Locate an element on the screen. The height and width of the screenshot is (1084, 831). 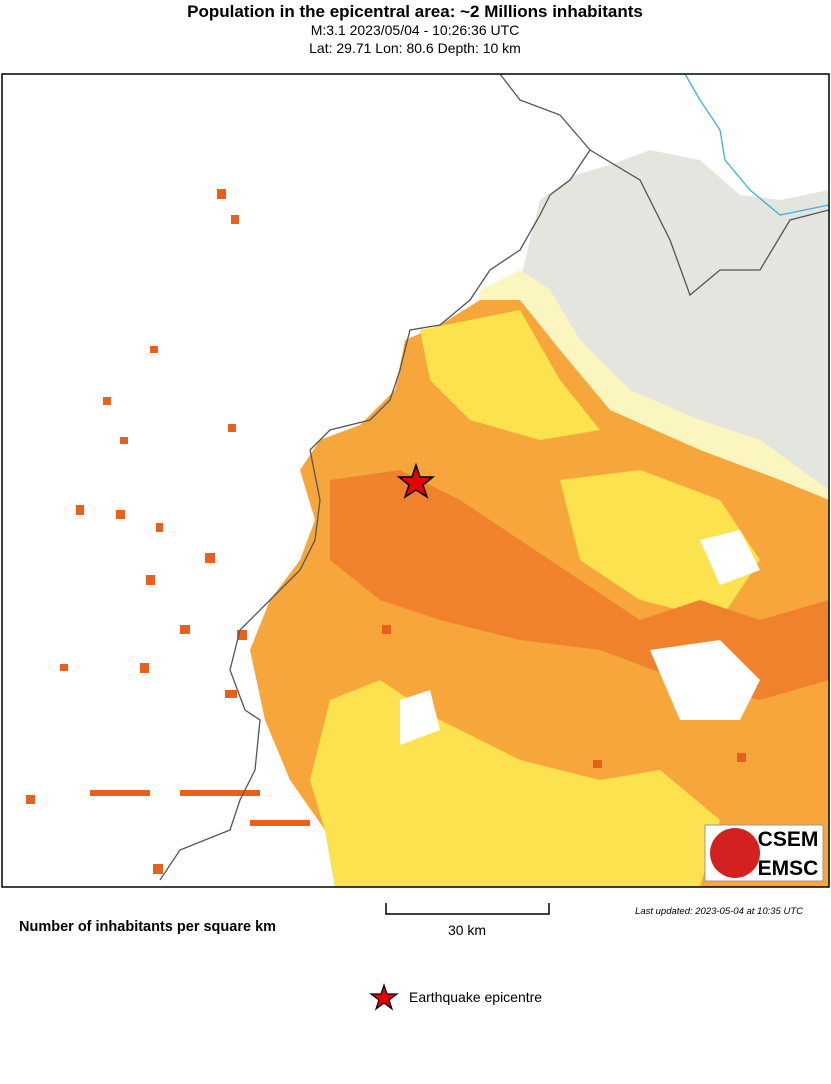
location: Lat: 29.71 Lon: 80.6 Depth: 10 km is located at coordinates (415, 48).